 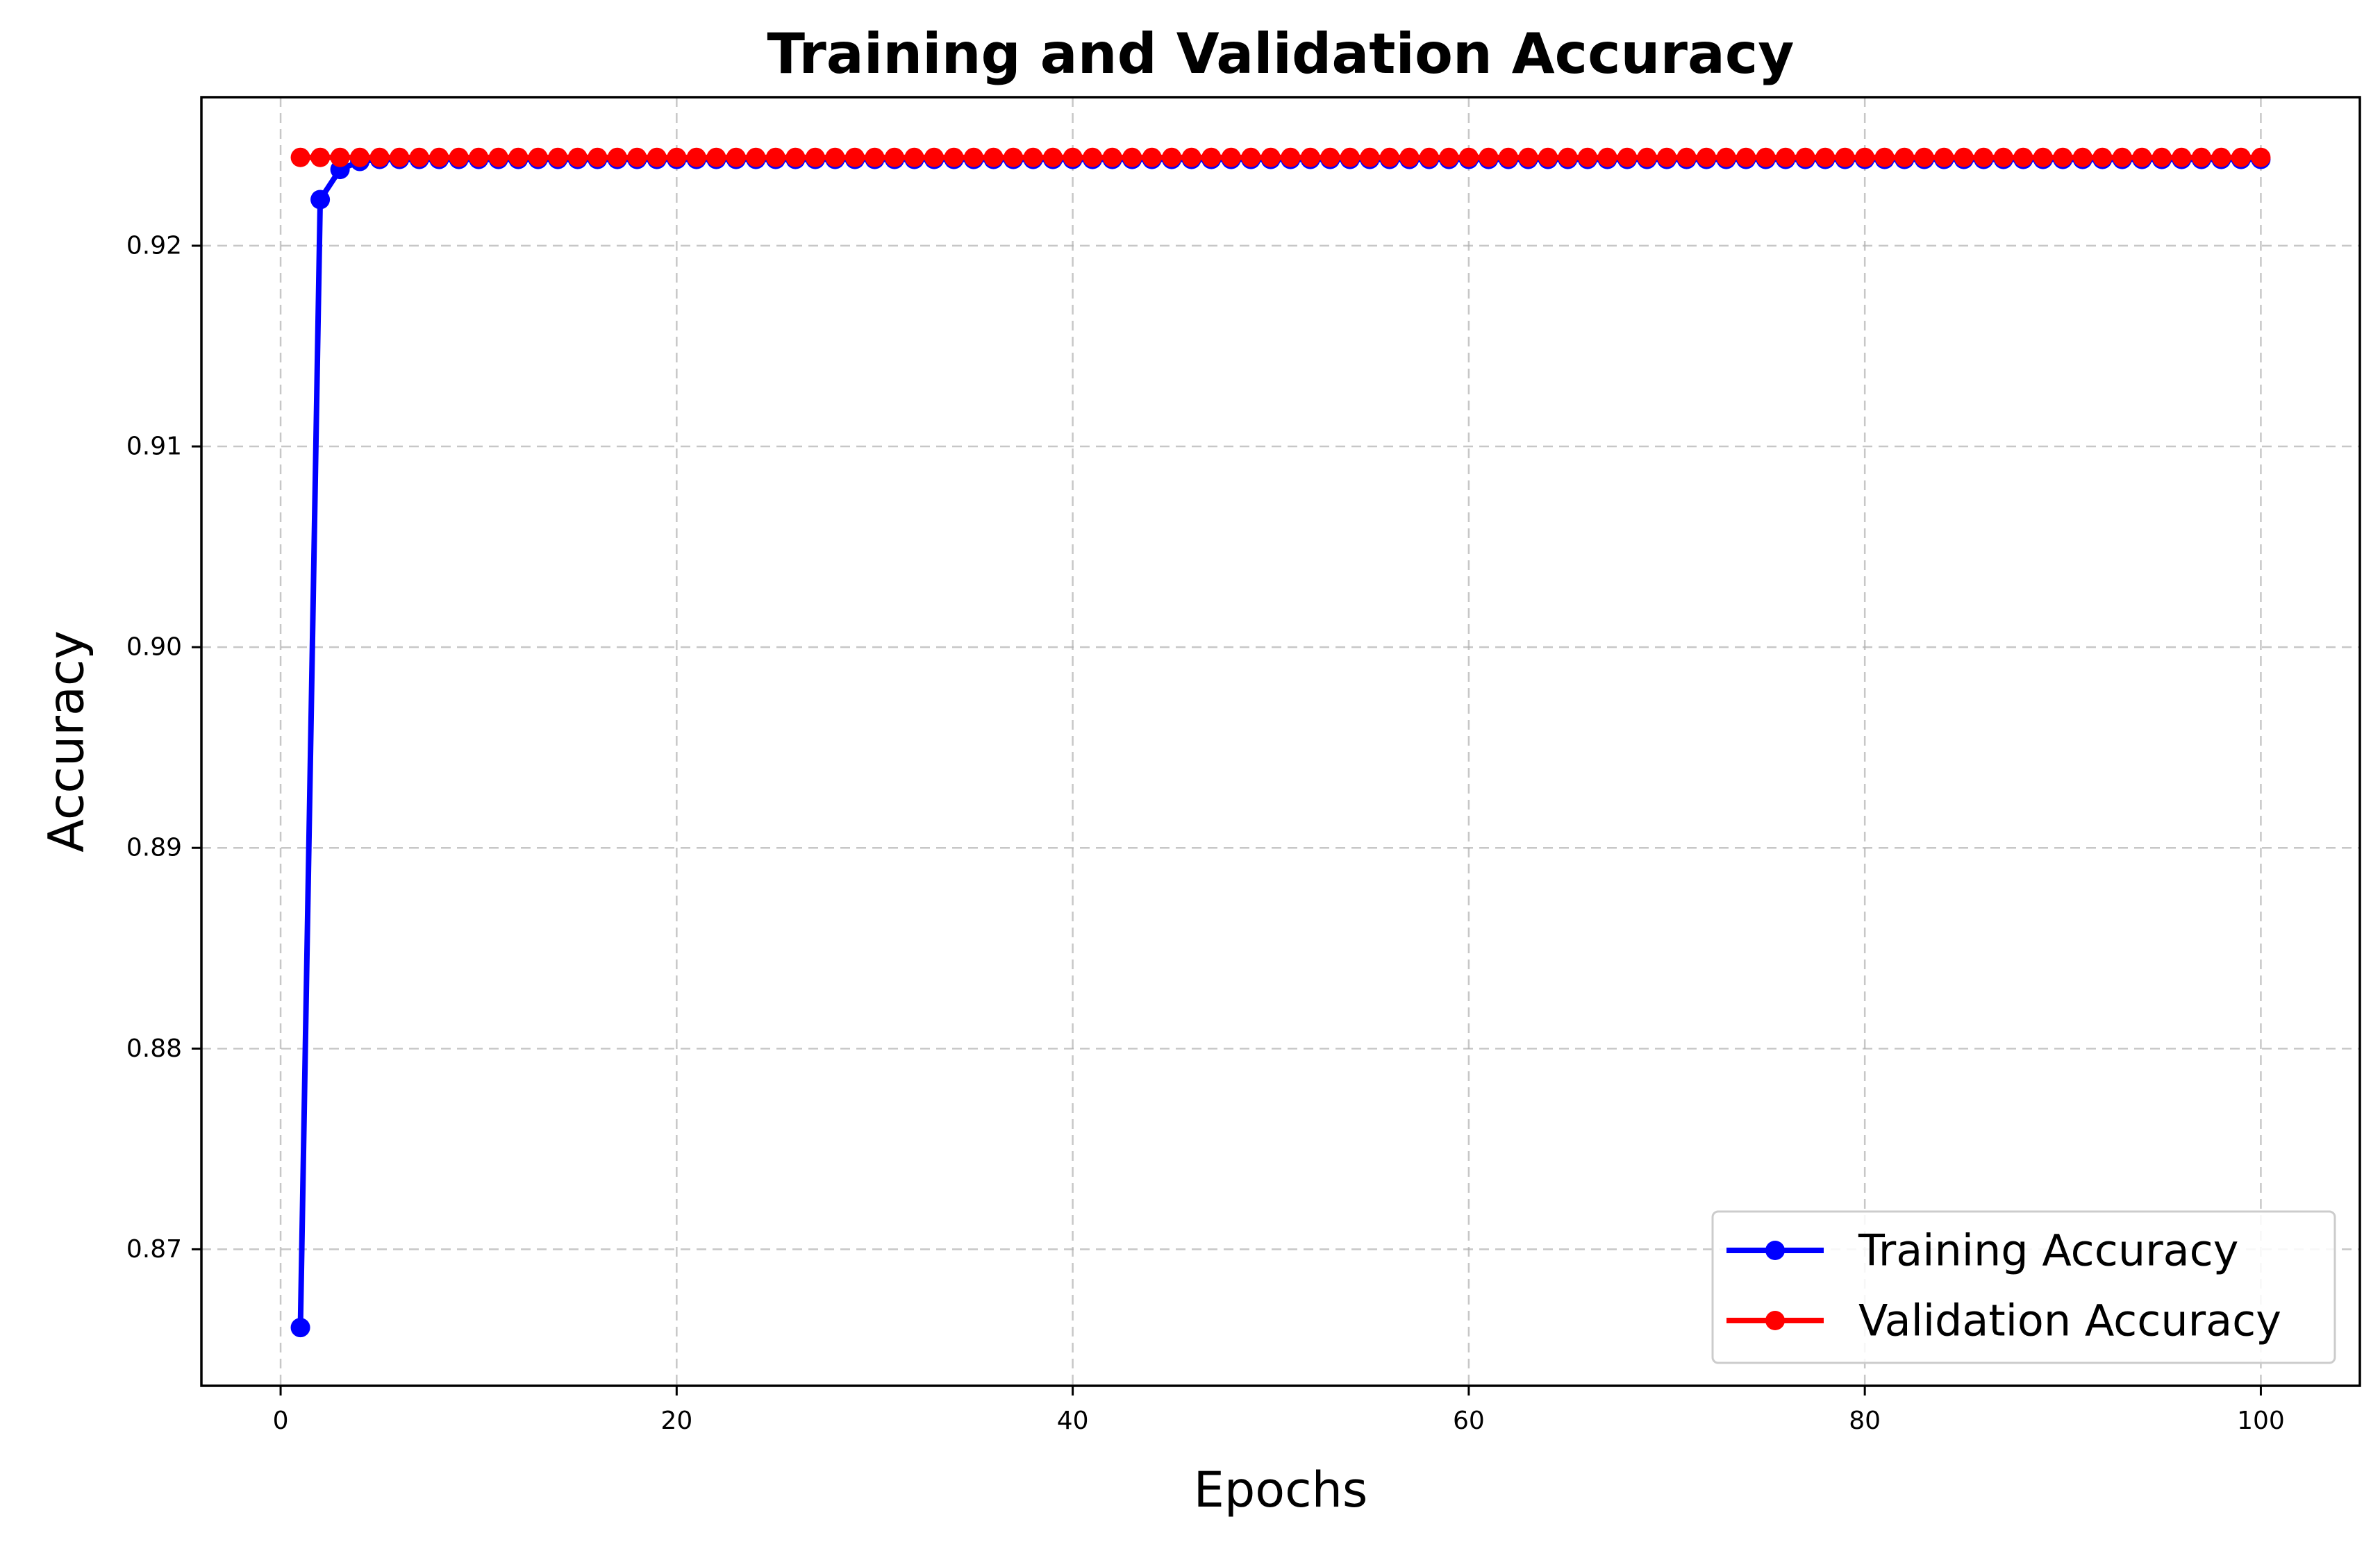 I want to click on x-tick-label: 100, so click(x=2261, y=1421).